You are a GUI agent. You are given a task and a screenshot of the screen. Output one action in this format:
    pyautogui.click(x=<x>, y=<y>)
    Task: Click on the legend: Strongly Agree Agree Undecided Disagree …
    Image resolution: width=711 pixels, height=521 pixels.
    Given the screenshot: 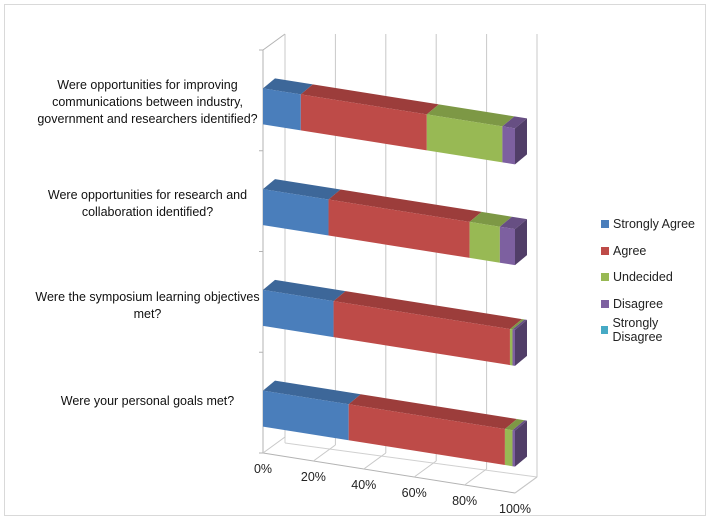 What is the action you would take?
    pyautogui.click(x=653, y=277)
    